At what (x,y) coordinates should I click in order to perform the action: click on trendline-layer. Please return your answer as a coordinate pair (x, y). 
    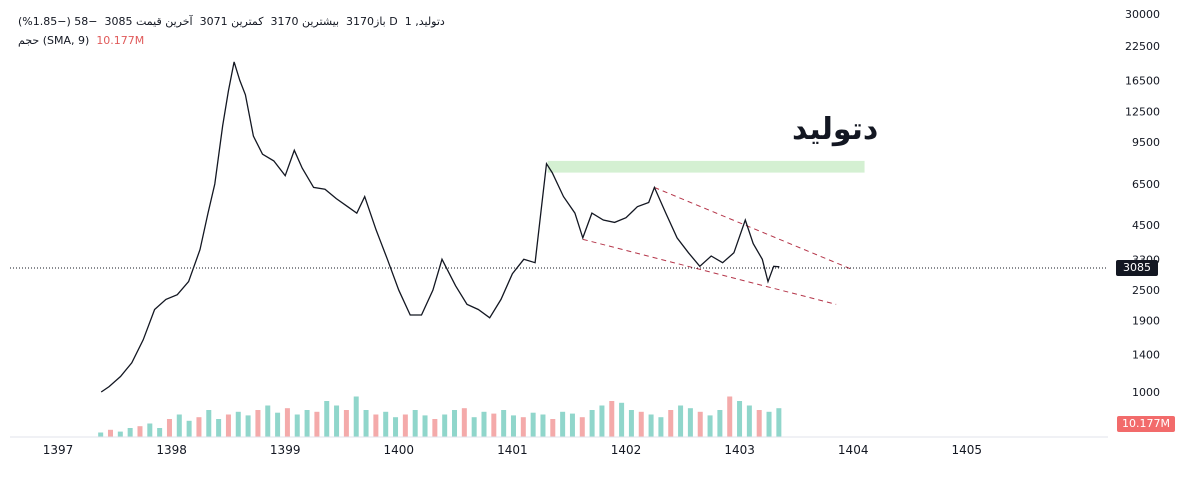
    Looking at the image, I should click on (718, 245).